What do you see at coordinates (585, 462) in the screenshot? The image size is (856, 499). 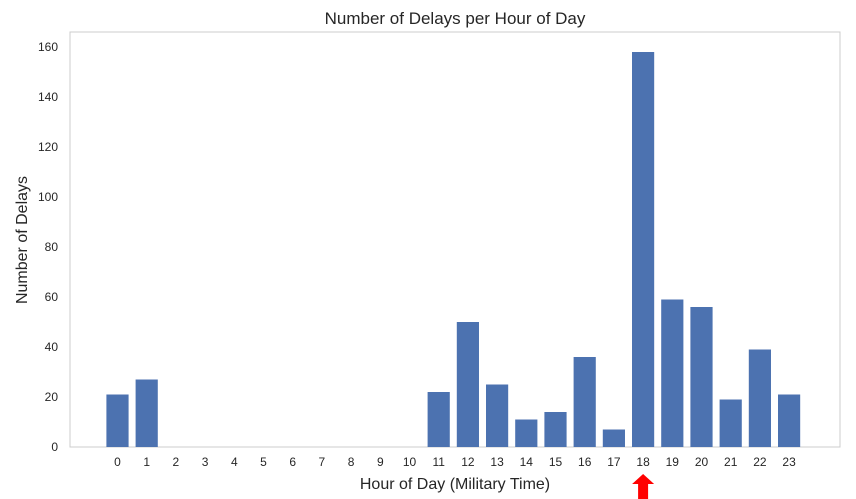 I see `x-tick-label: 16` at bounding box center [585, 462].